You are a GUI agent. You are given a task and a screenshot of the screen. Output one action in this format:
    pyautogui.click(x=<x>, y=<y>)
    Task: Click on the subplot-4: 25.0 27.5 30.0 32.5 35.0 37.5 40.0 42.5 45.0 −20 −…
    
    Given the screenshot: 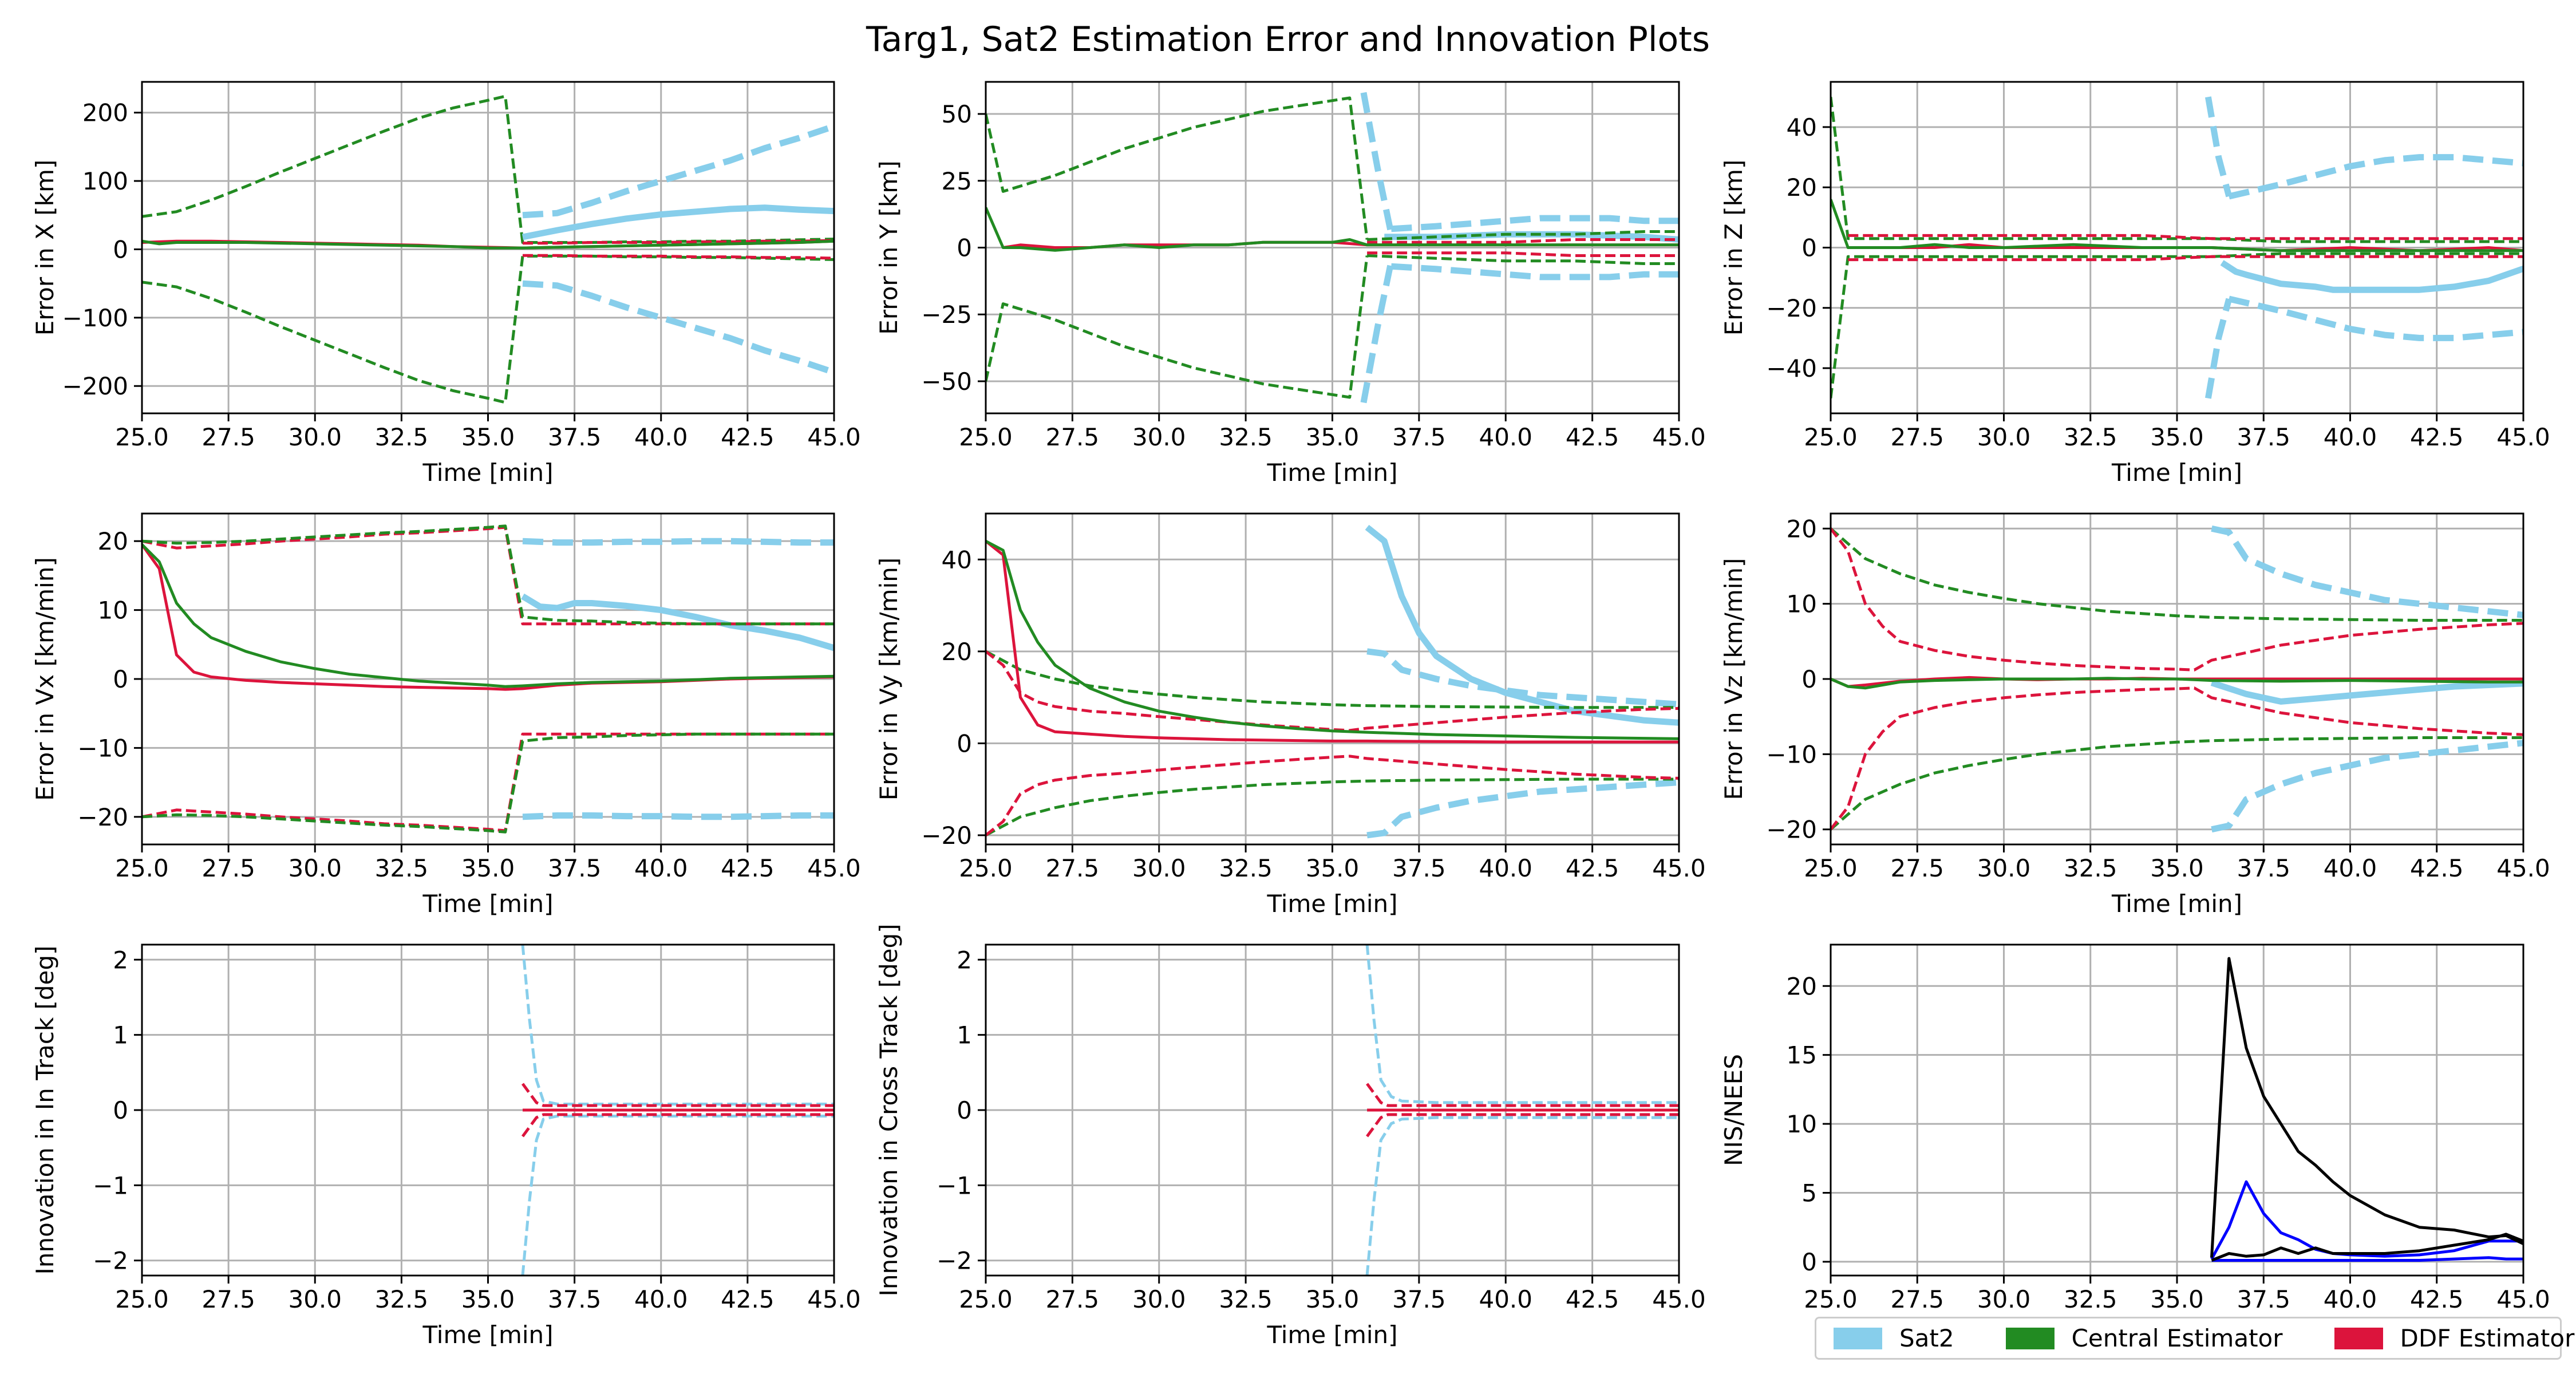 What is the action you would take?
    pyautogui.click(x=446, y=715)
    